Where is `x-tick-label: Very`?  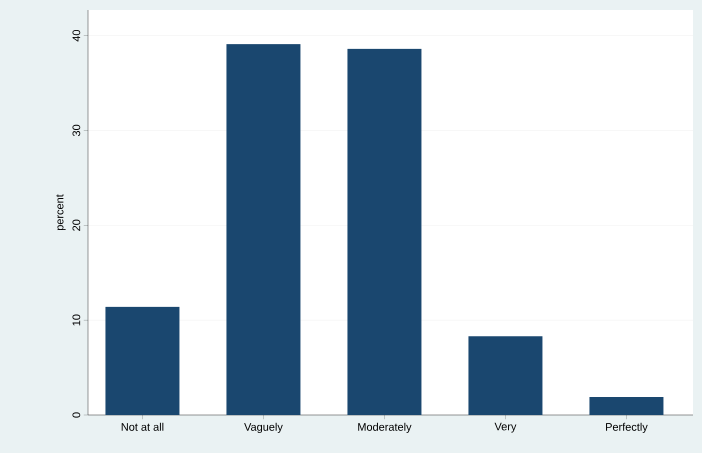 x-tick-label: Very is located at coordinates (505, 427).